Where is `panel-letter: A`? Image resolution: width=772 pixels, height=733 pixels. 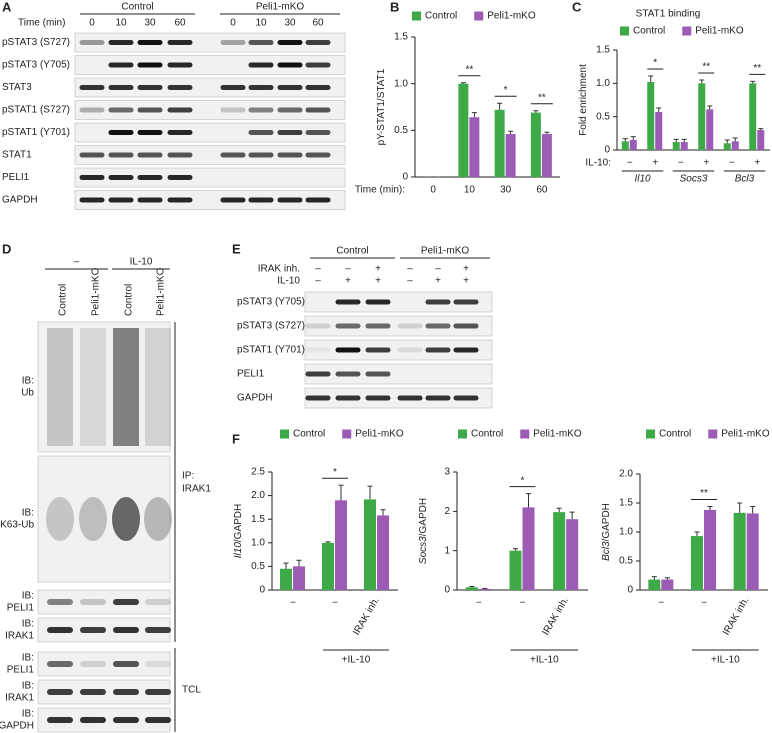 panel-letter: A is located at coordinates (7, 7).